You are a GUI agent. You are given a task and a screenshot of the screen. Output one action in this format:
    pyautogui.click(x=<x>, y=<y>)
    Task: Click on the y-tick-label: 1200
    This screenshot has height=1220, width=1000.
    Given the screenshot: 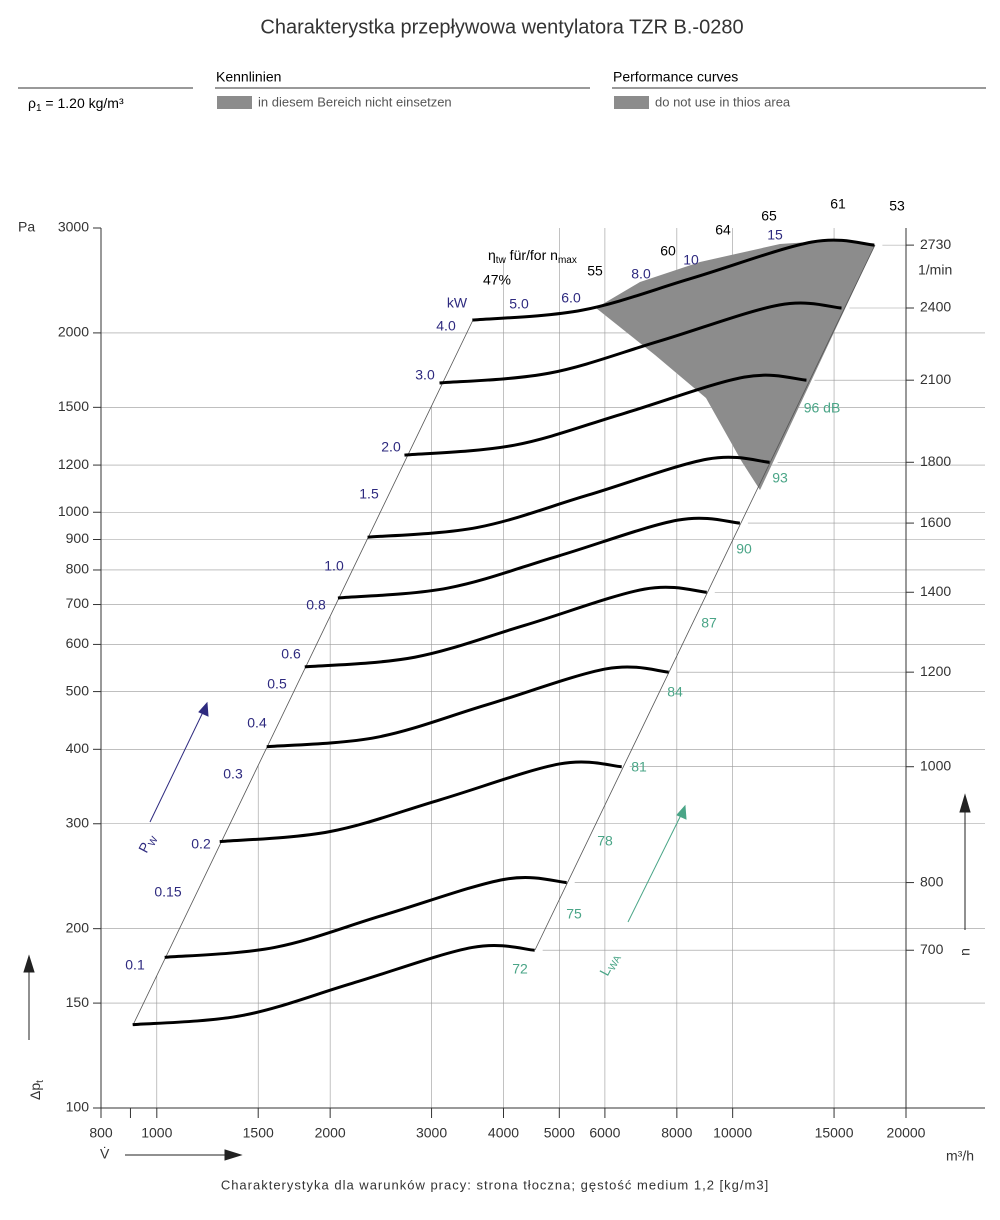 What is the action you would take?
    pyautogui.click(x=73, y=464)
    